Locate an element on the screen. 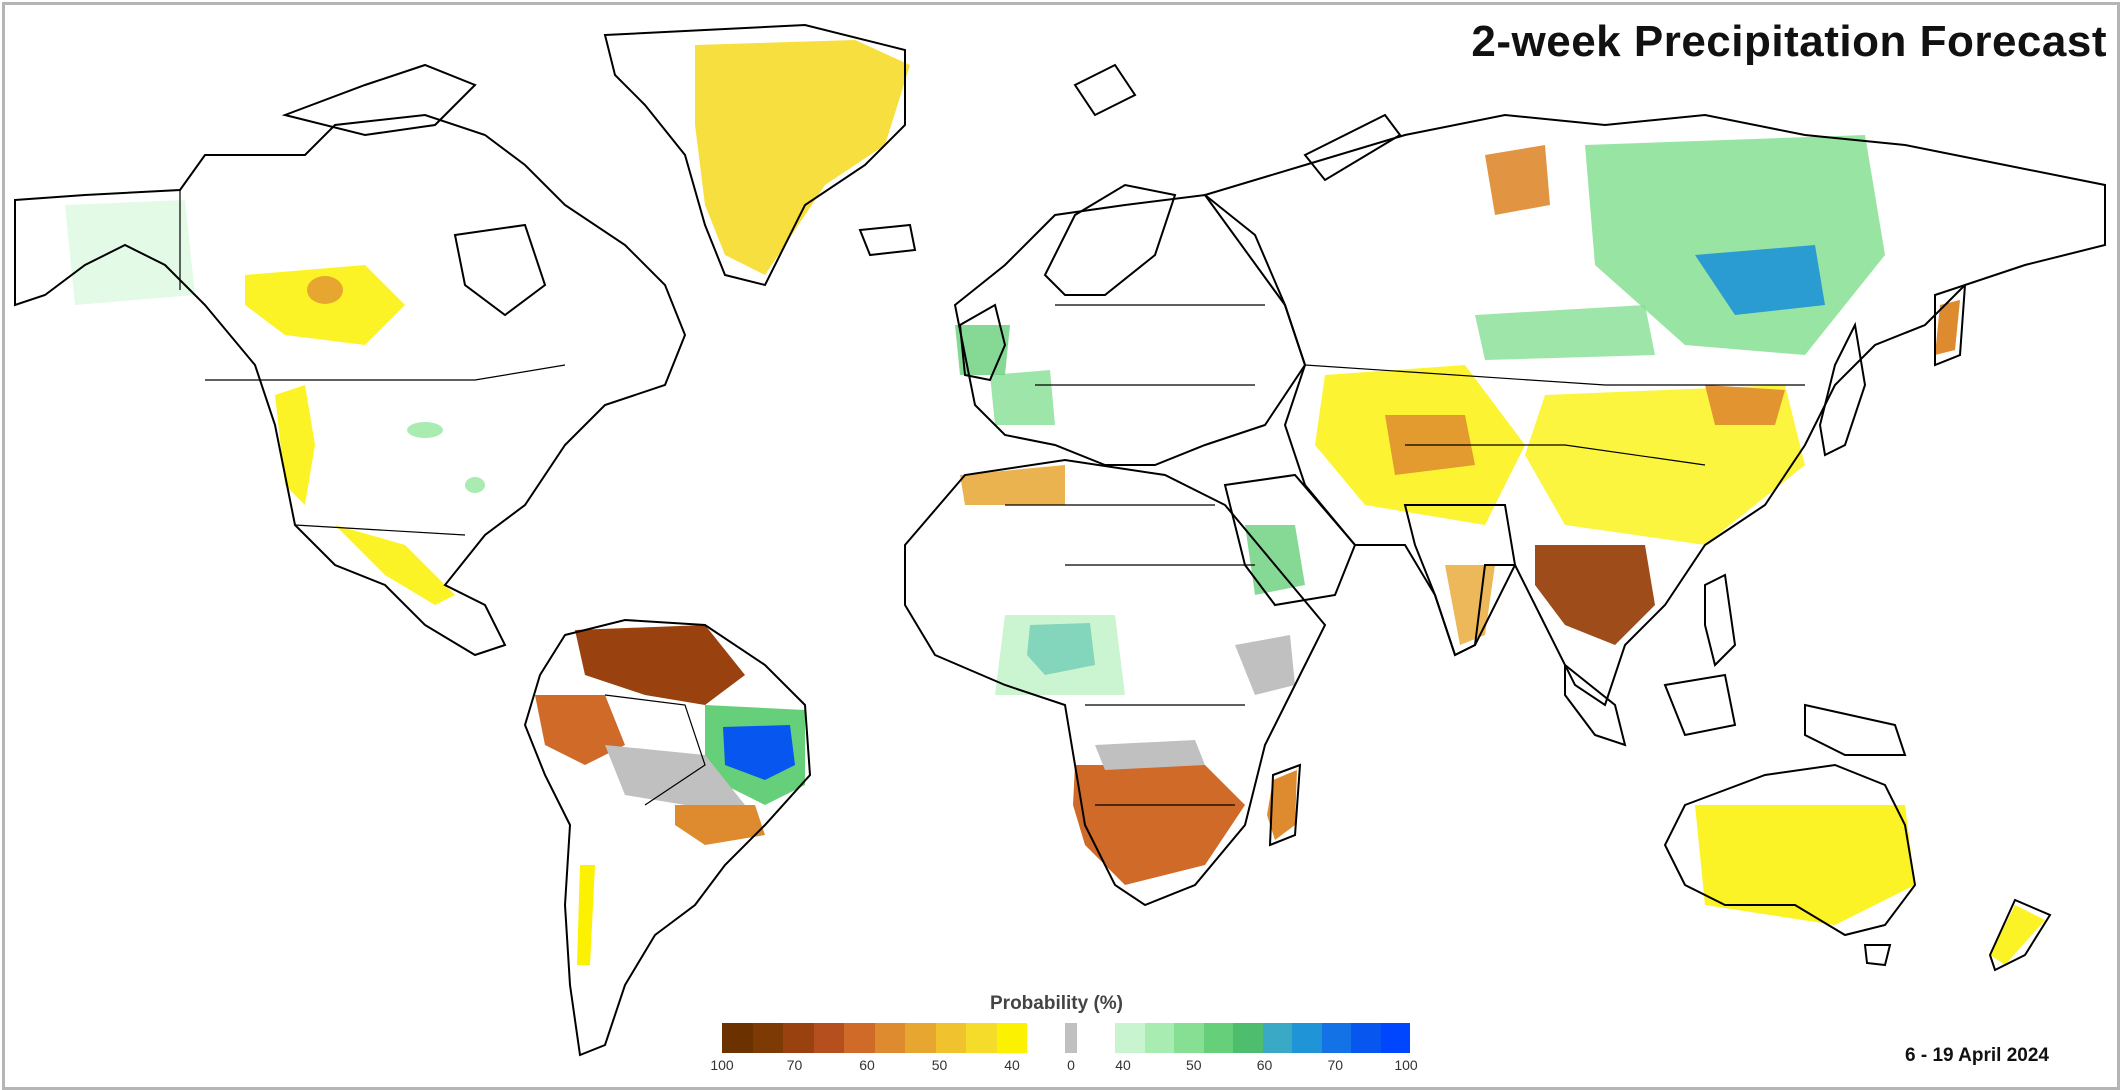 This screenshot has height=1090, width=2120. shade-arabia-green is located at coordinates (1275, 560).